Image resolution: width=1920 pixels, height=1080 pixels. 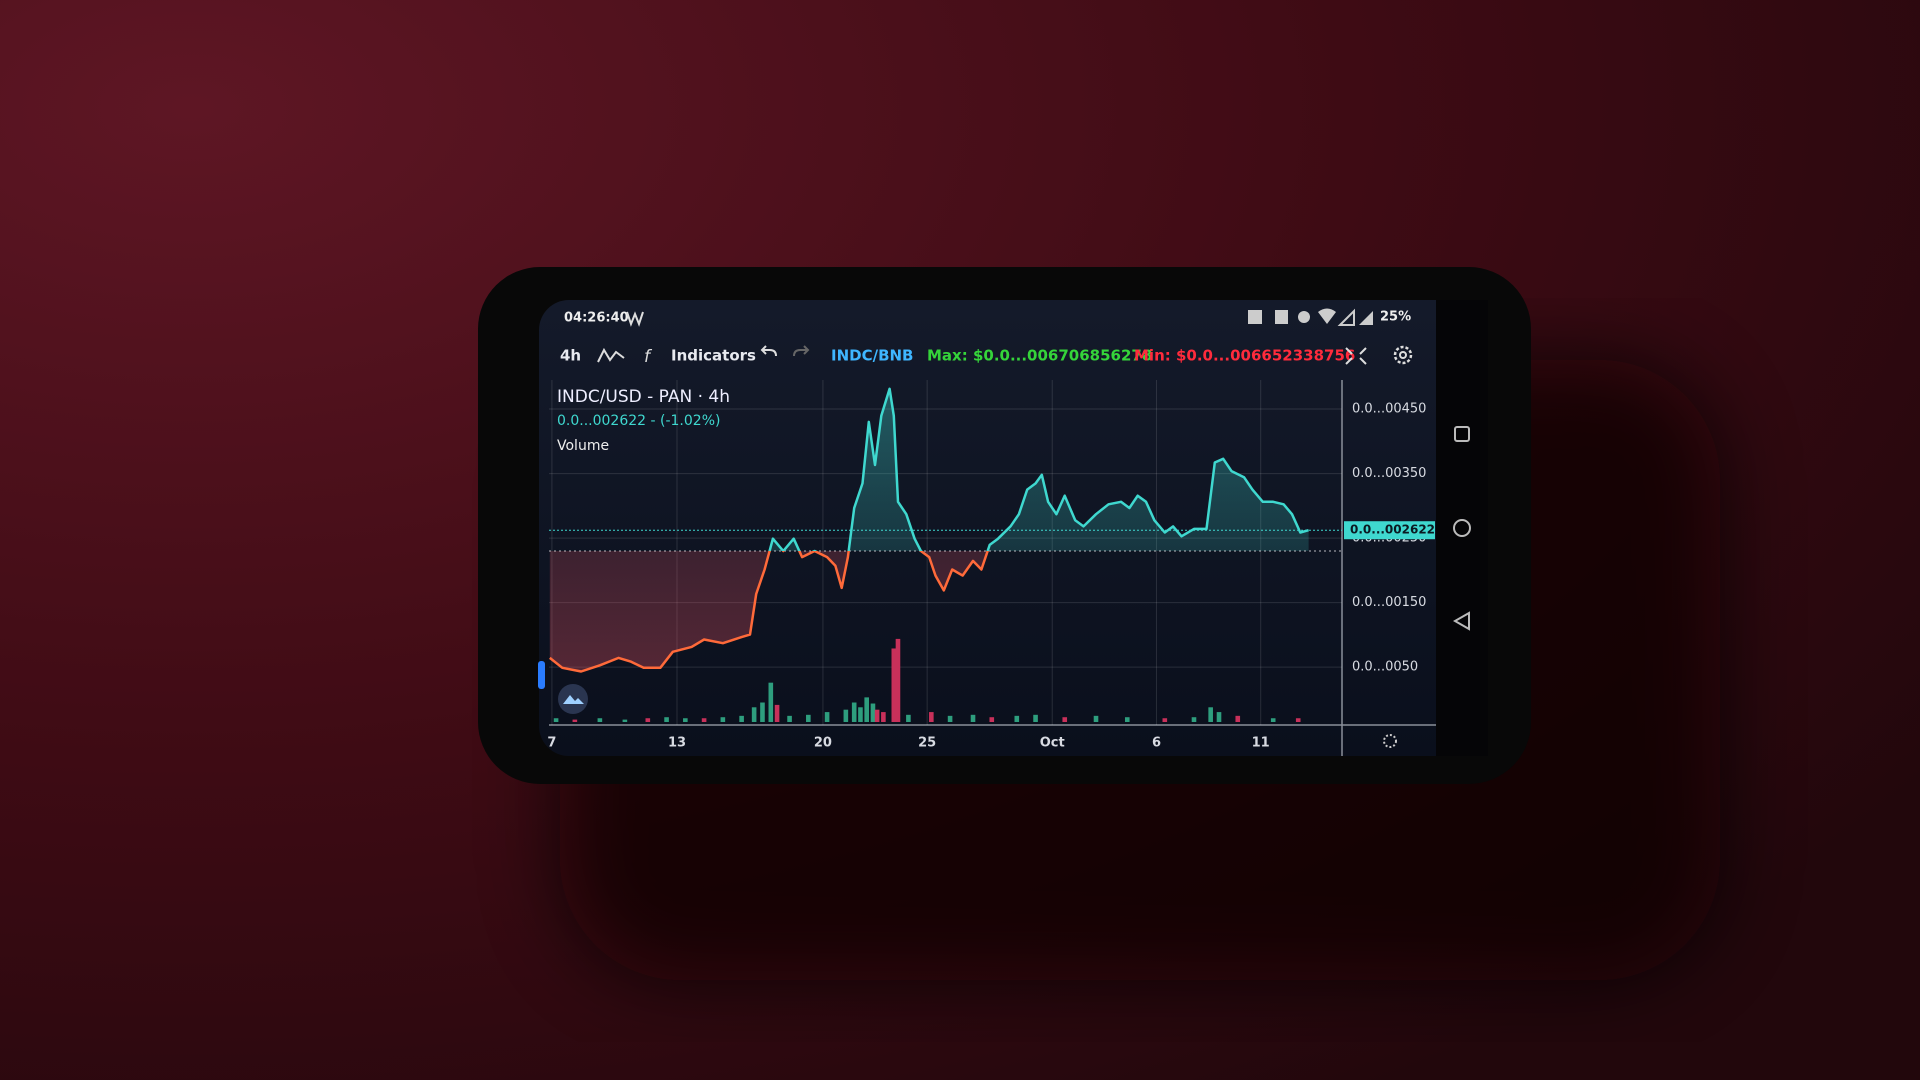 What do you see at coordinates (611, 355) in the screenshot?
I see `chart-type-button` at bounding box center [611, 355].